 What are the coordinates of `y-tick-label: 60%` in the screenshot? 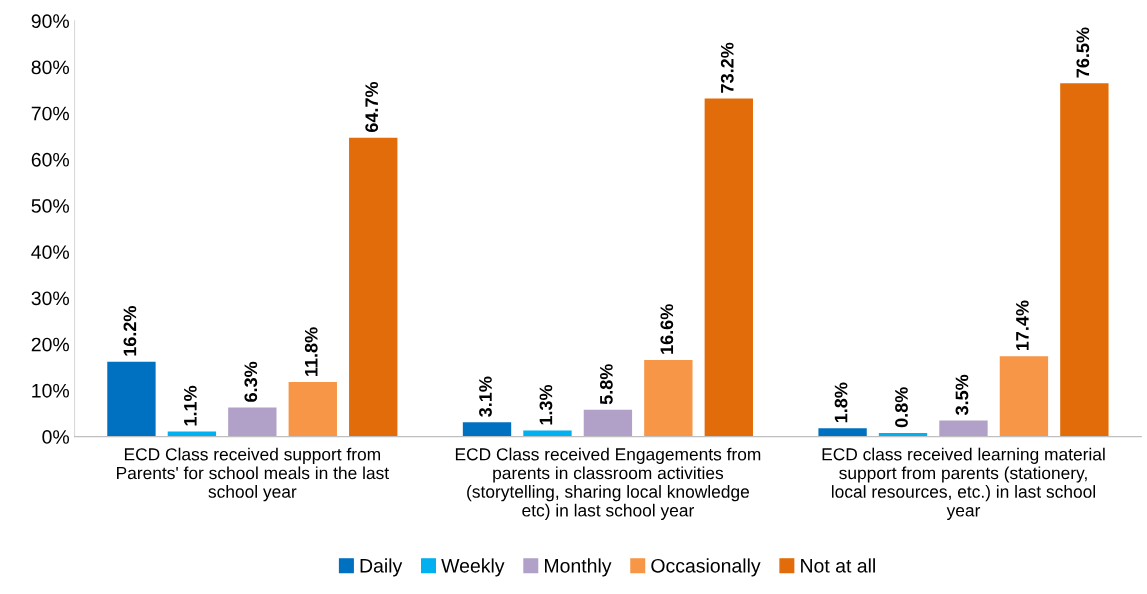 It's located at (50, 159).